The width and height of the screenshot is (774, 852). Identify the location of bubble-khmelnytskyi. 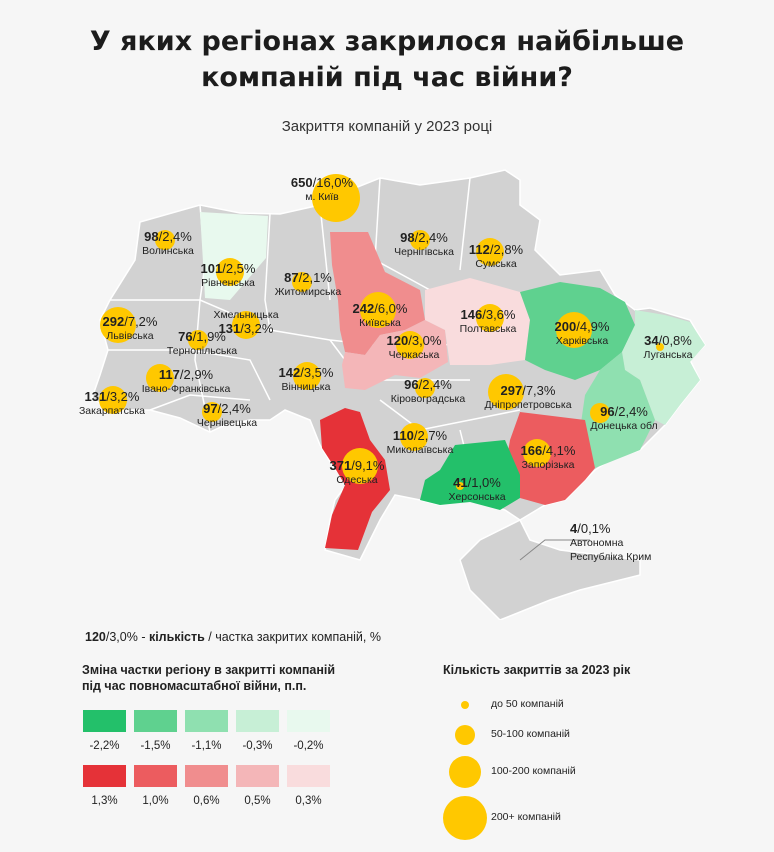
(246, 325).